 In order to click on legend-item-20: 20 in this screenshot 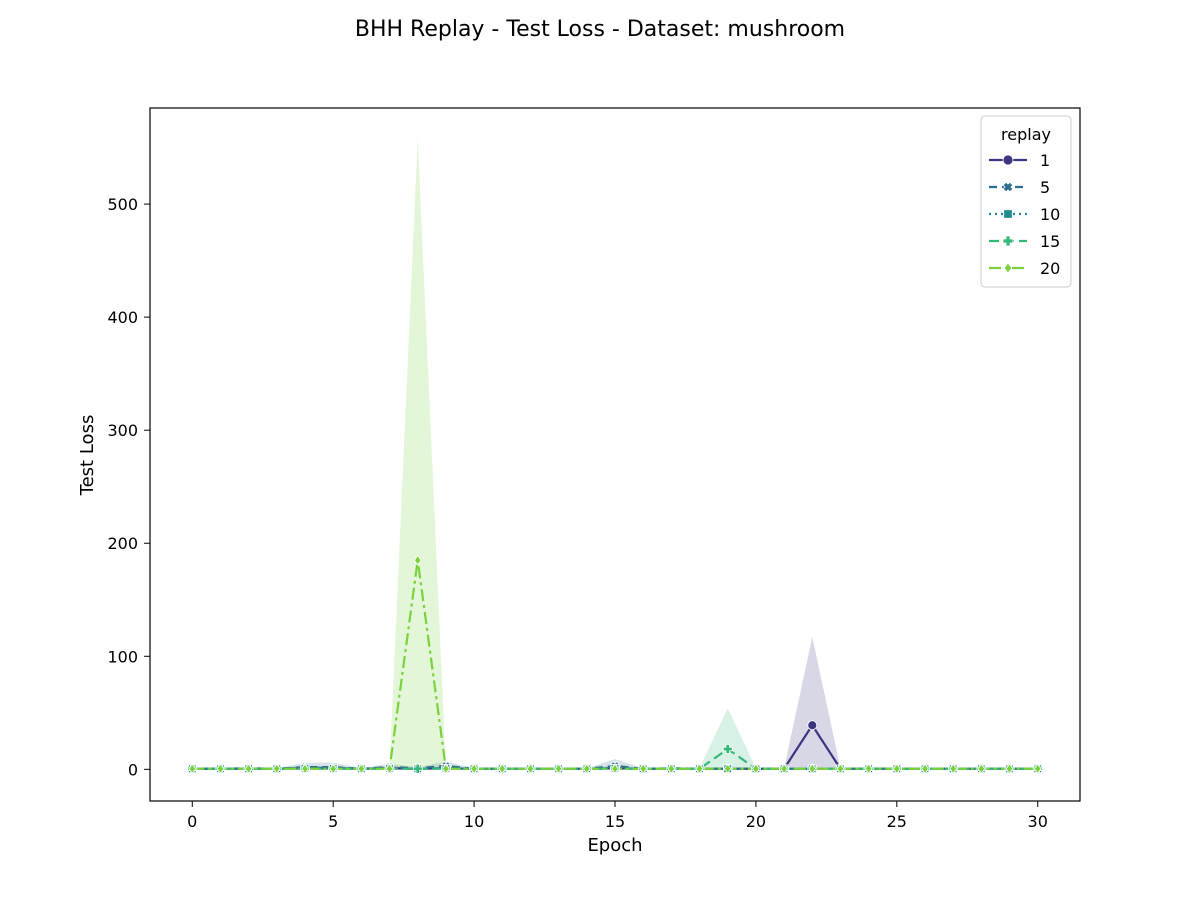, I will do `click(1024, 268)`.